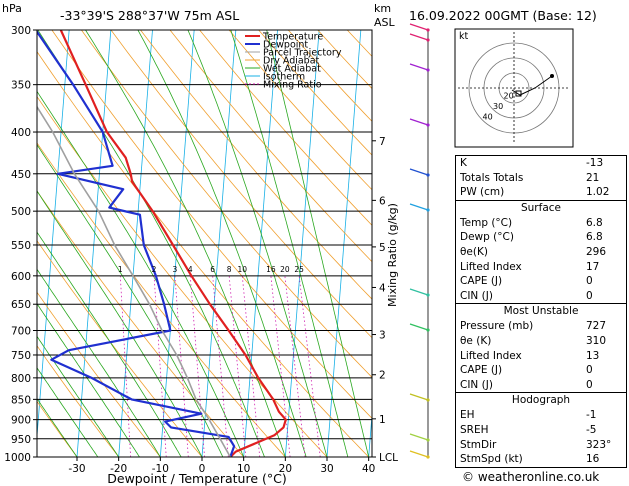 This screenshot has height=486, width=629. Describe the element at coordinates (271, 269) in the screenshot. I see `mixing-ratio-label: 16` at that location.